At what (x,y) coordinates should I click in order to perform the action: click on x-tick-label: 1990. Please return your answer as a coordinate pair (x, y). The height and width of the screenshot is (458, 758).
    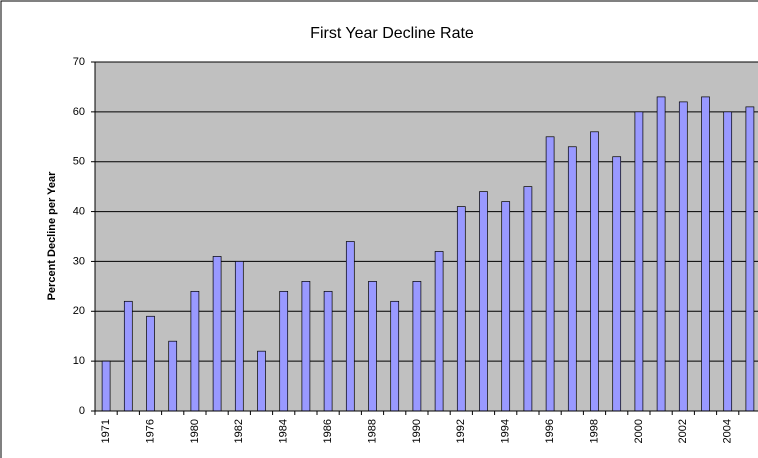
    Looking at the image, I should click on (417, 431).